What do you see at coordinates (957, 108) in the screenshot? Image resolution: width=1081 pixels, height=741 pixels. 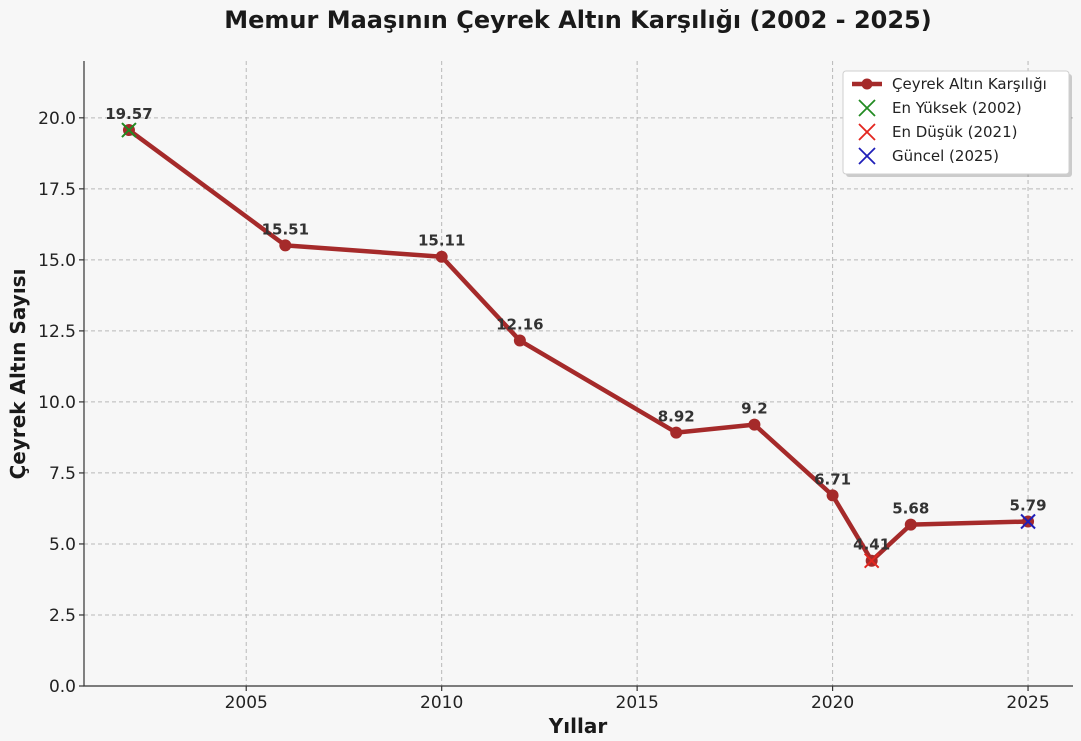 I see `legend-label: En Yüksek (2002)` at bounding box center [957, 108].